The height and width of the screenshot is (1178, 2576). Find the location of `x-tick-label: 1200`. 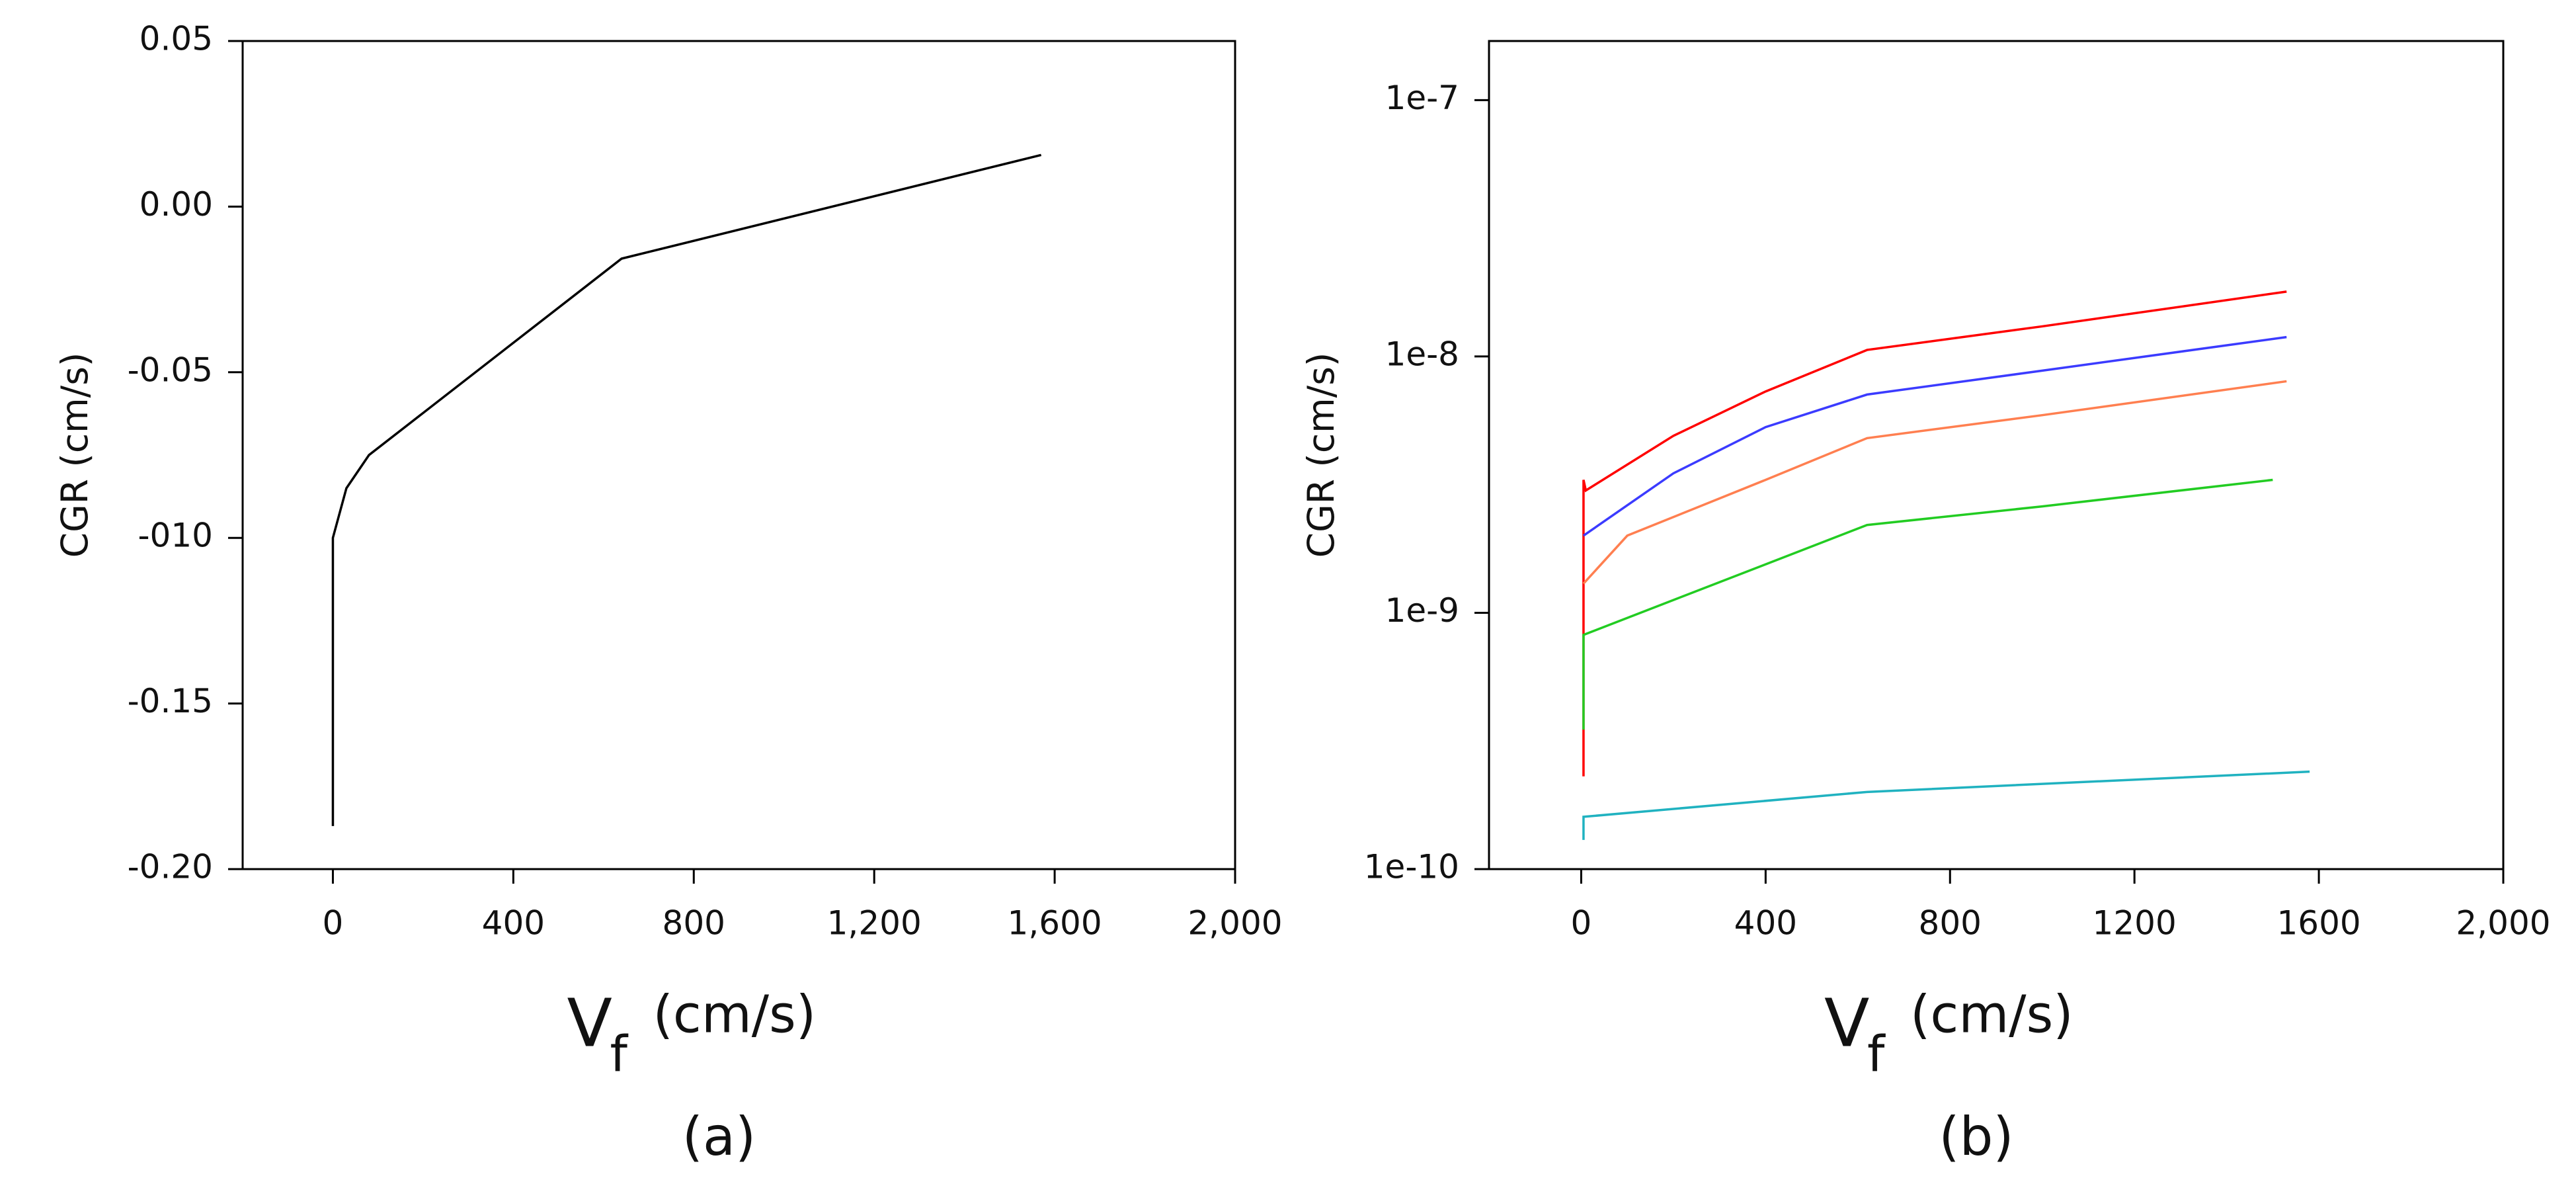

x-tick-label: 1200 is located at coordinates (2135, 923).